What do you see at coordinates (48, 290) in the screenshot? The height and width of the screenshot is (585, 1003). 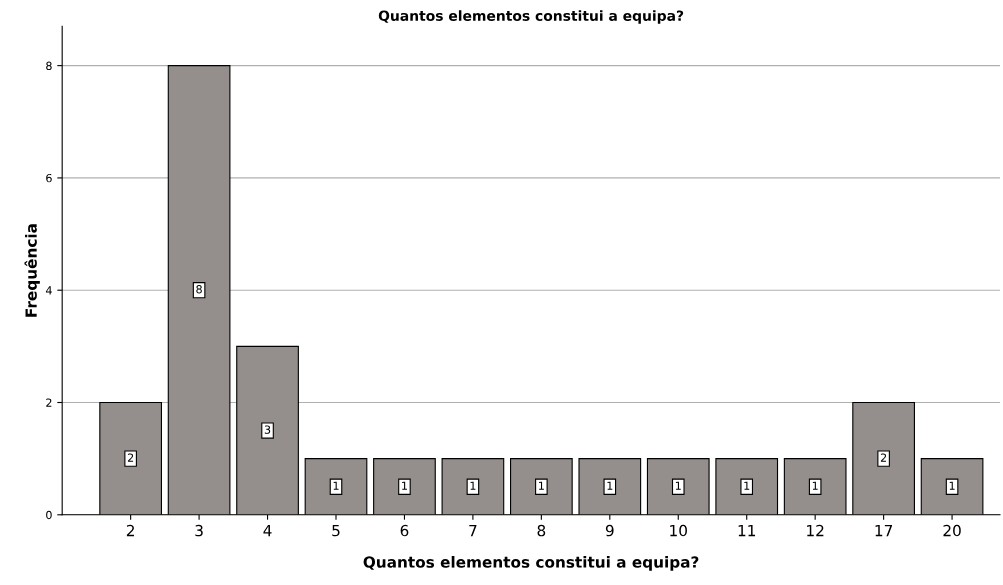 I see `y-tick-label: 4` at bounding box center [48, 290].